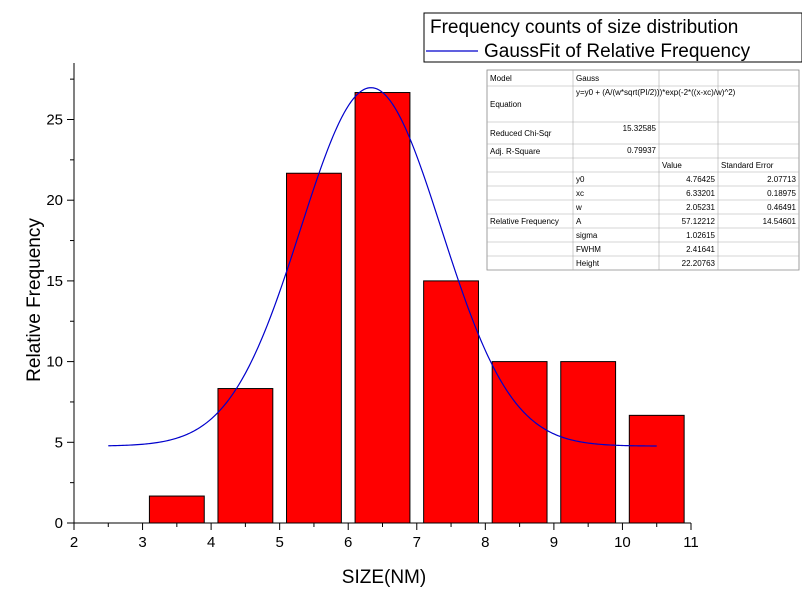  I want to click on legend-box, so click(612, 37).